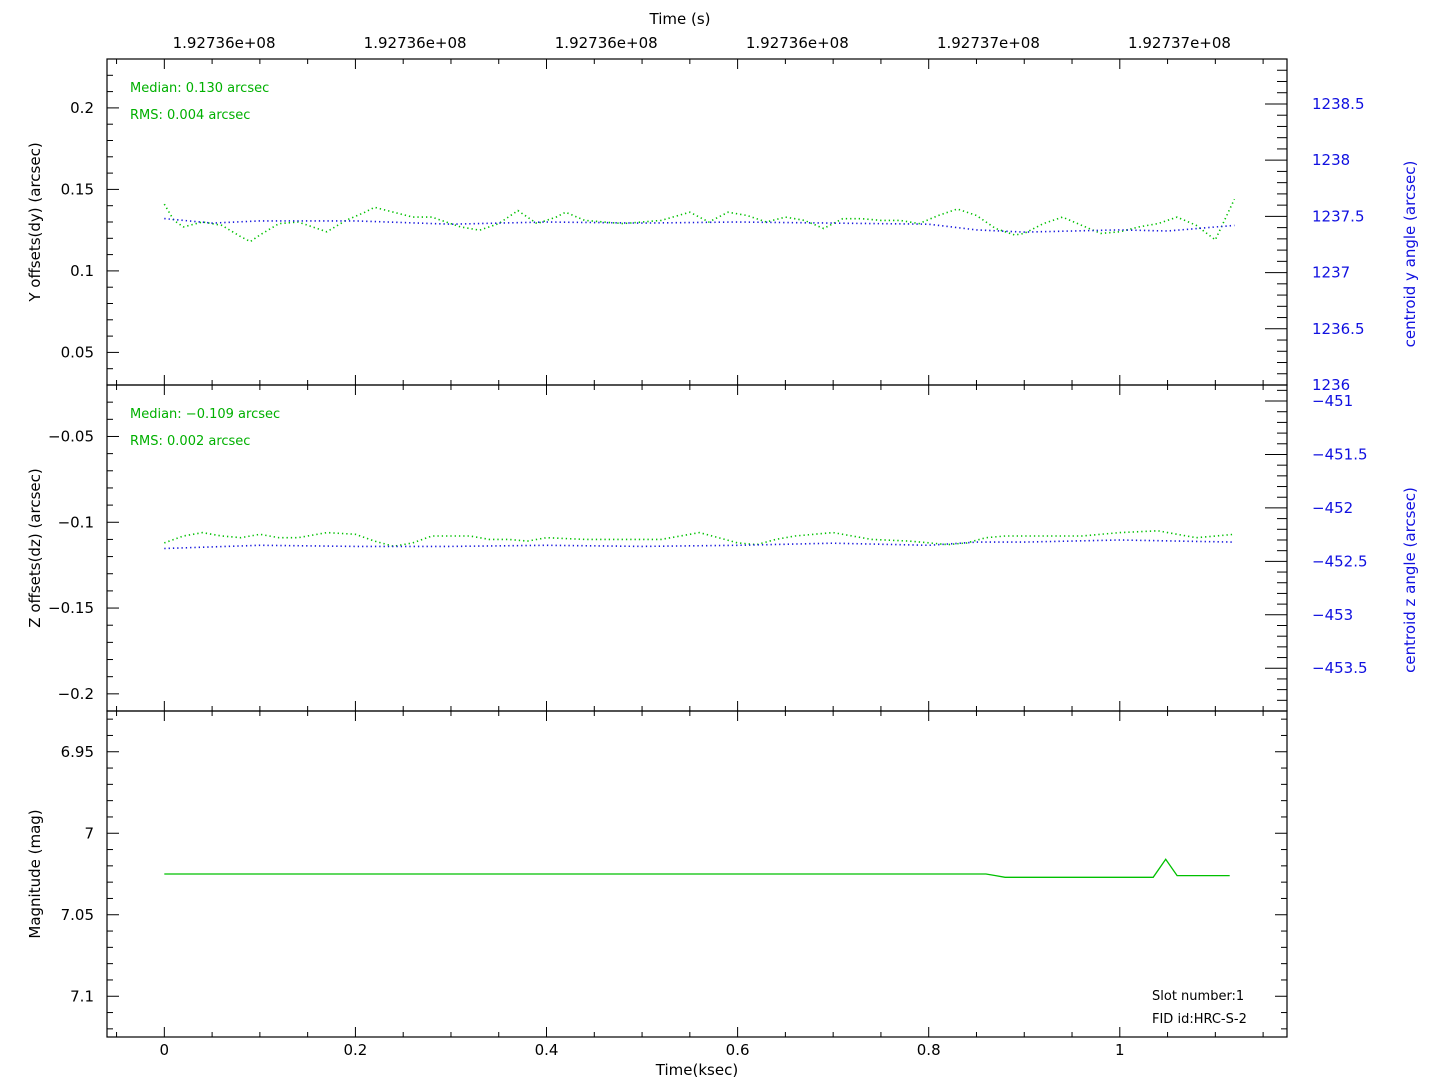  What do you see at coordinates (82, 108) in the screenshot?
I see `y-tick-label: 0.2` at bounding box center [82, 108].